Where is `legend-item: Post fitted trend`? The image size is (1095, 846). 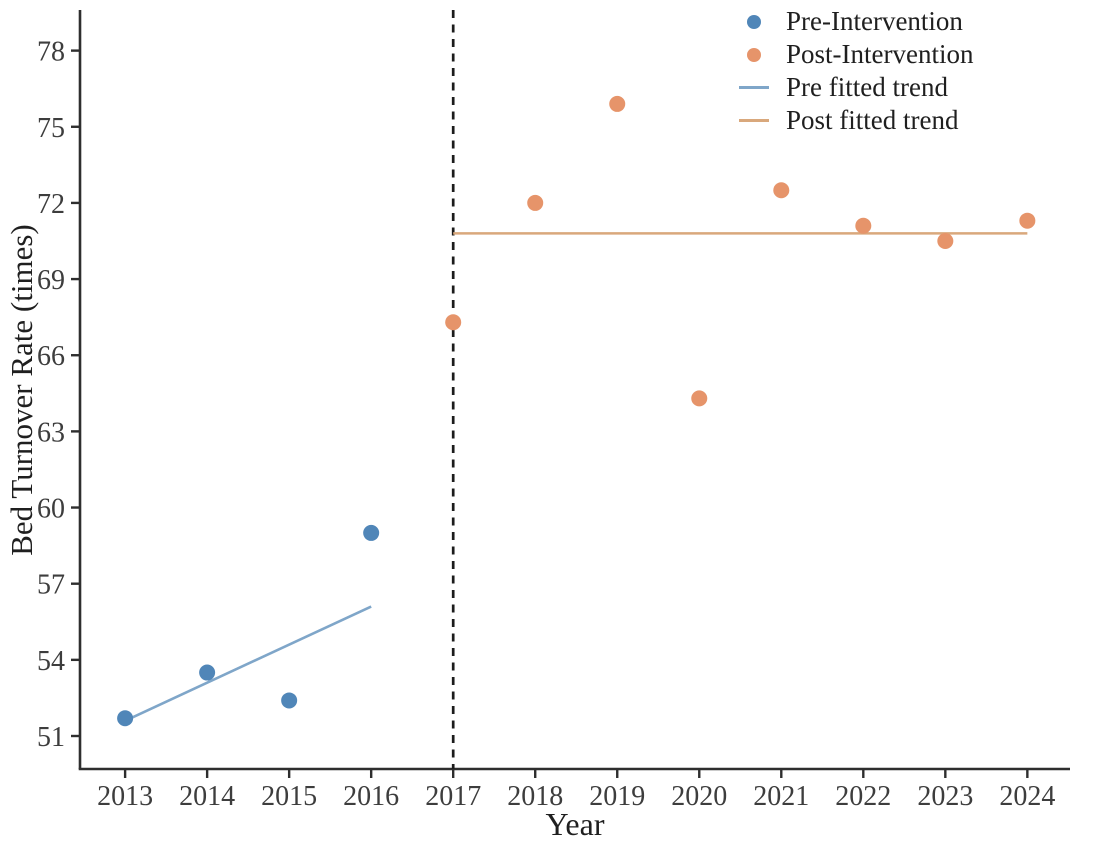
legend-item: Post fitted trend is located at coordinates (854, 120).